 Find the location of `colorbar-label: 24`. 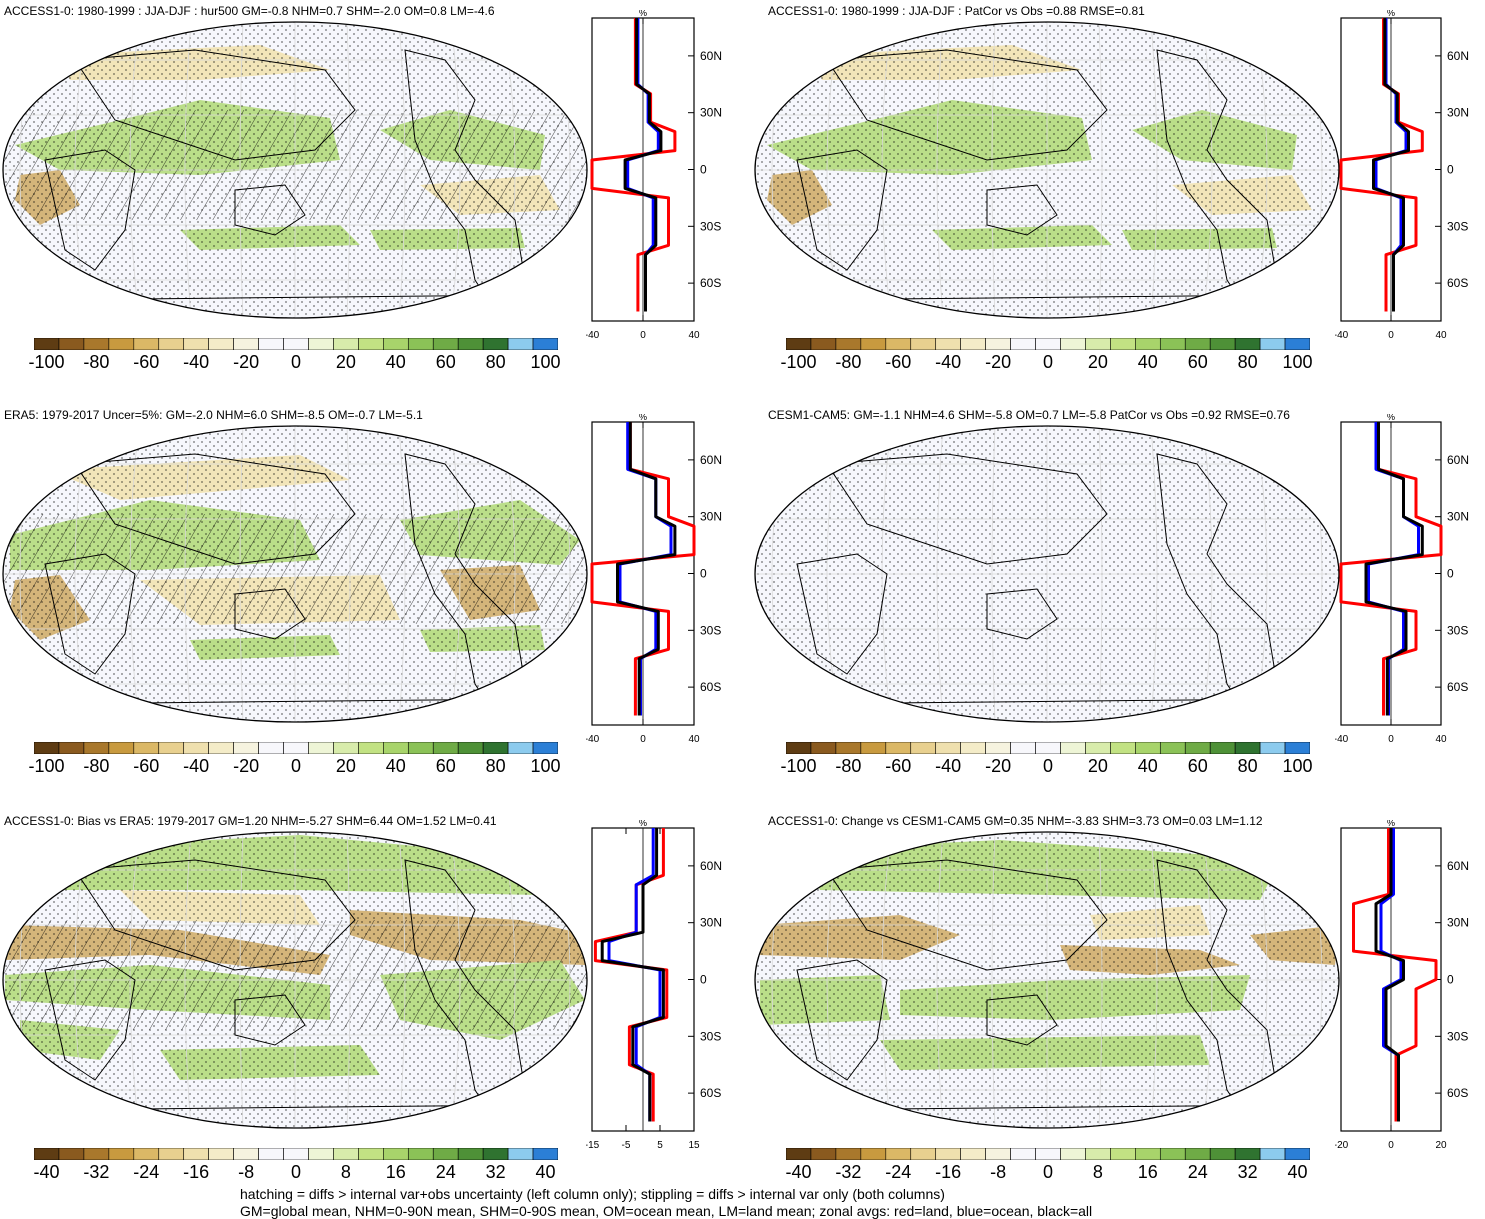

colorbar-label: 24 is located at coordinates (445, 1172).